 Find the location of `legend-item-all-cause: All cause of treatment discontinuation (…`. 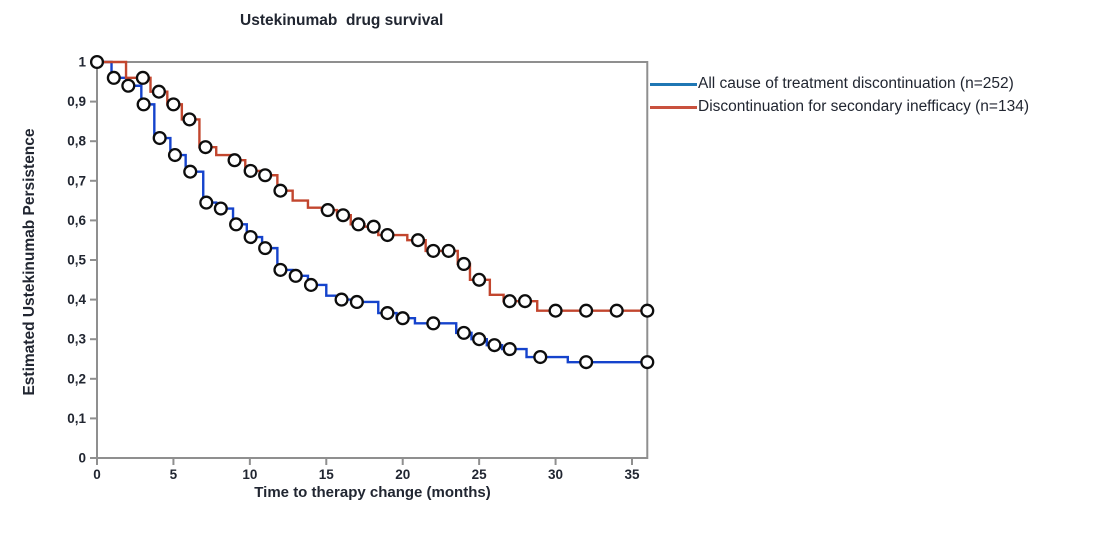

legend-item-all-cause: All cause of treatment discontinuation (… is located at coordinates (839, 84).